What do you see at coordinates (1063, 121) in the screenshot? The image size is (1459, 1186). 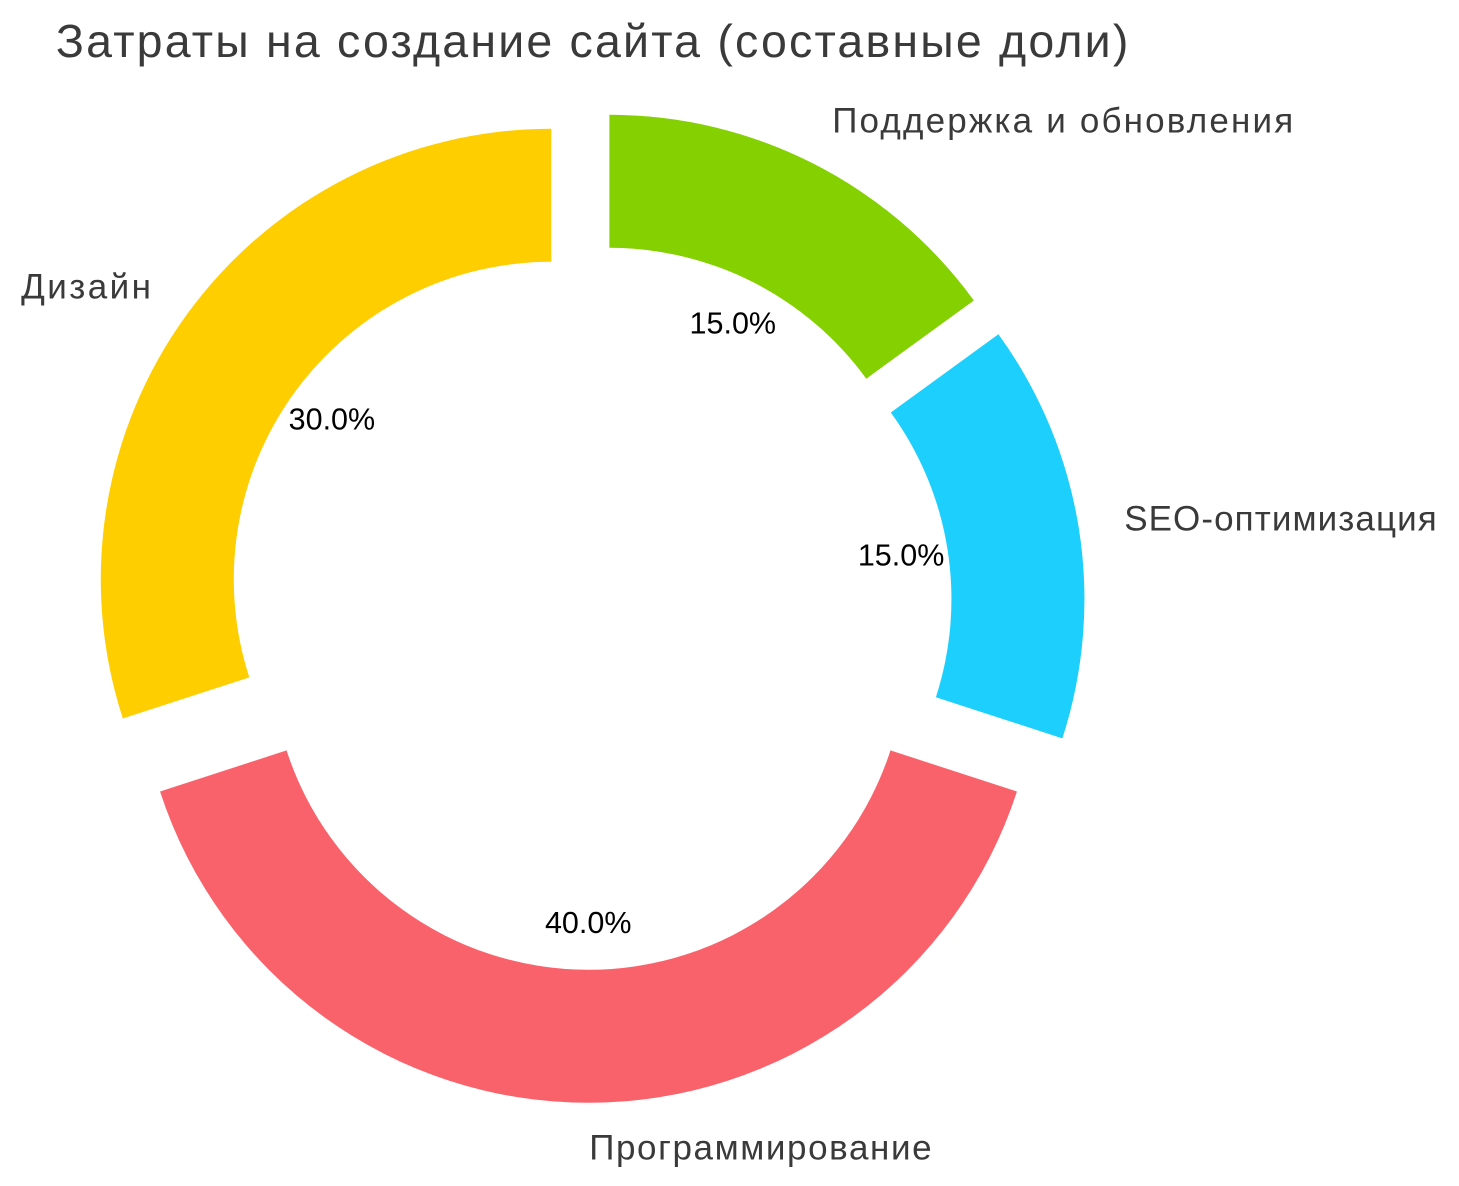 I see `svg-text: Поддержка и обновления` at bounding box center [1063, 121].